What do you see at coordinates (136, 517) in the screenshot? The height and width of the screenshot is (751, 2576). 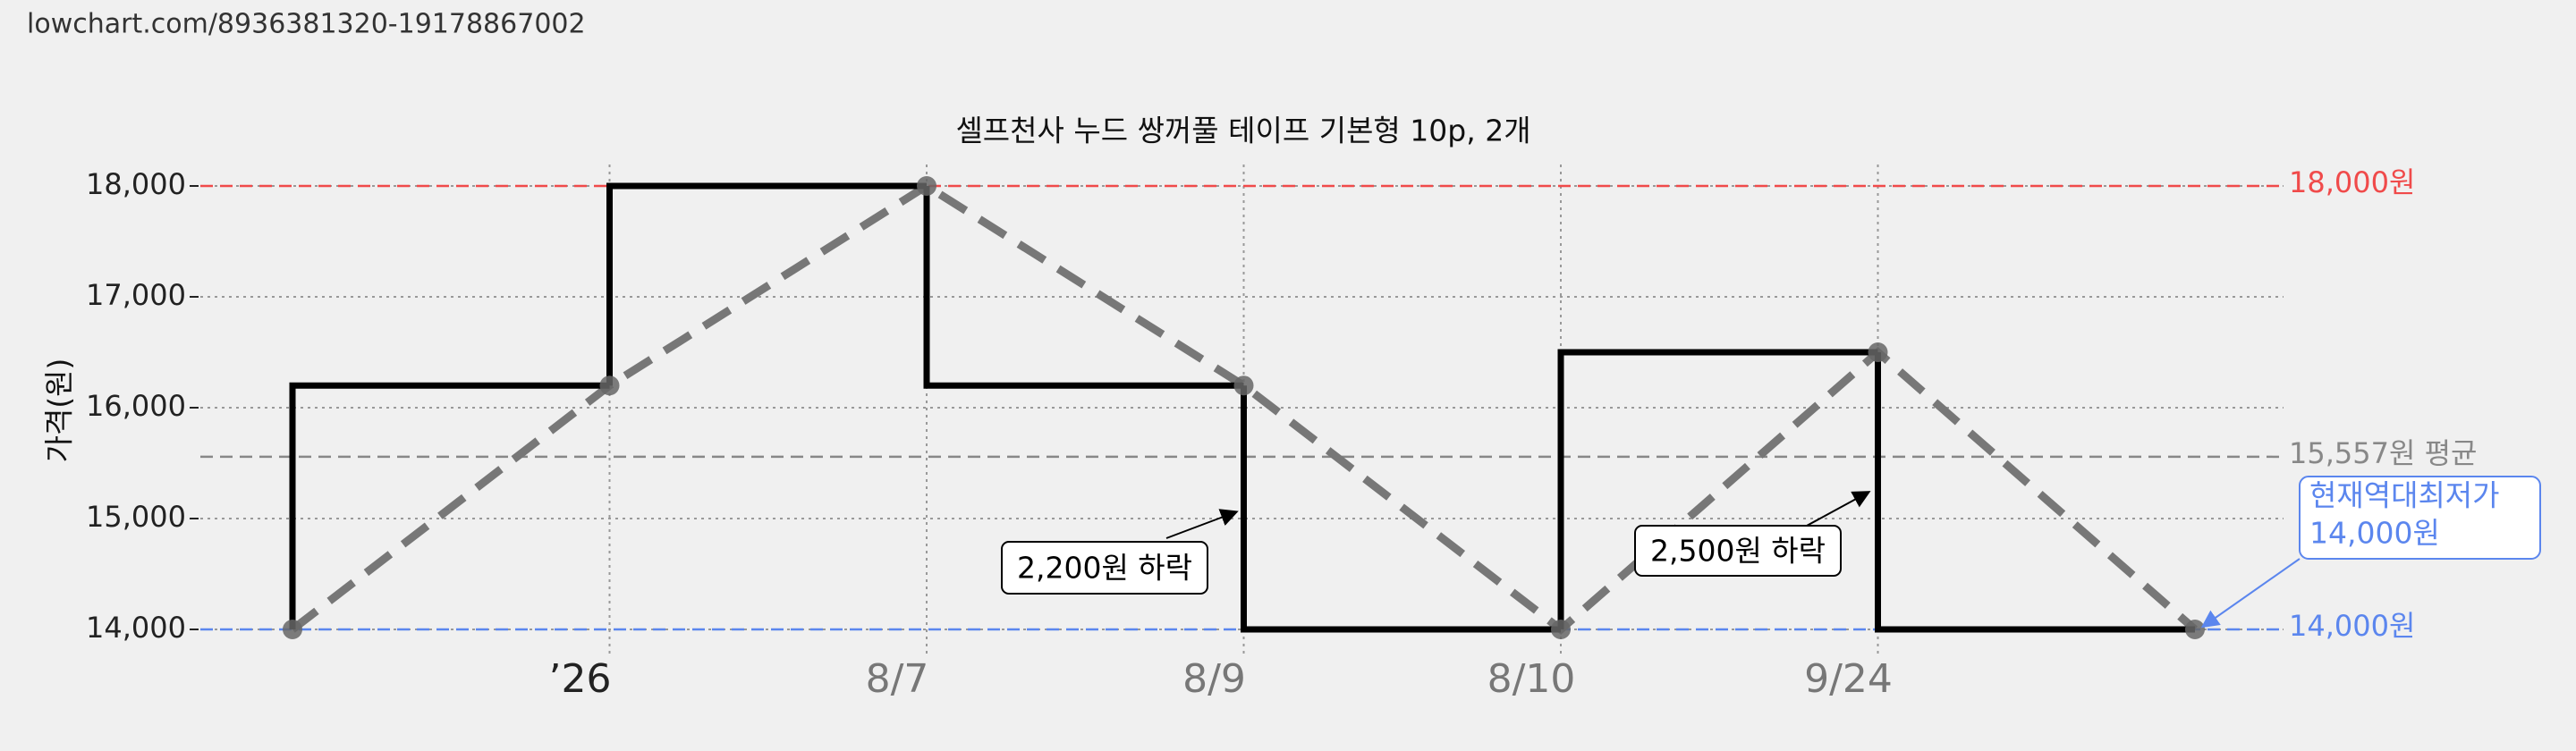 I see `y-tick-label: 15,000` at bounding box center [136, 517].